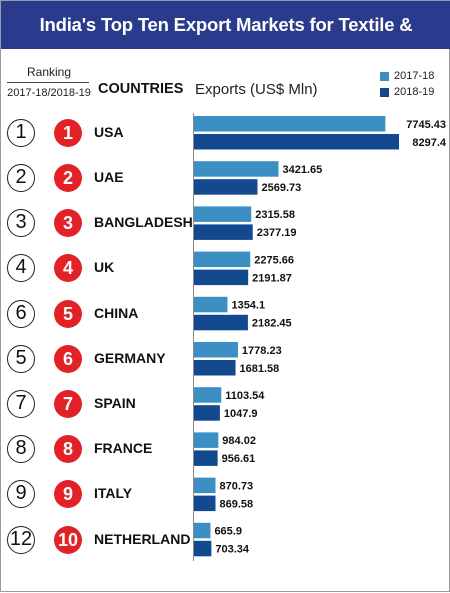 The width and height of the screenshot is (450, 593). What do you see at coordinates (109, 176) in the screenshot?
I see `country-label-uae: UAE` at bounding box center [109, 176].